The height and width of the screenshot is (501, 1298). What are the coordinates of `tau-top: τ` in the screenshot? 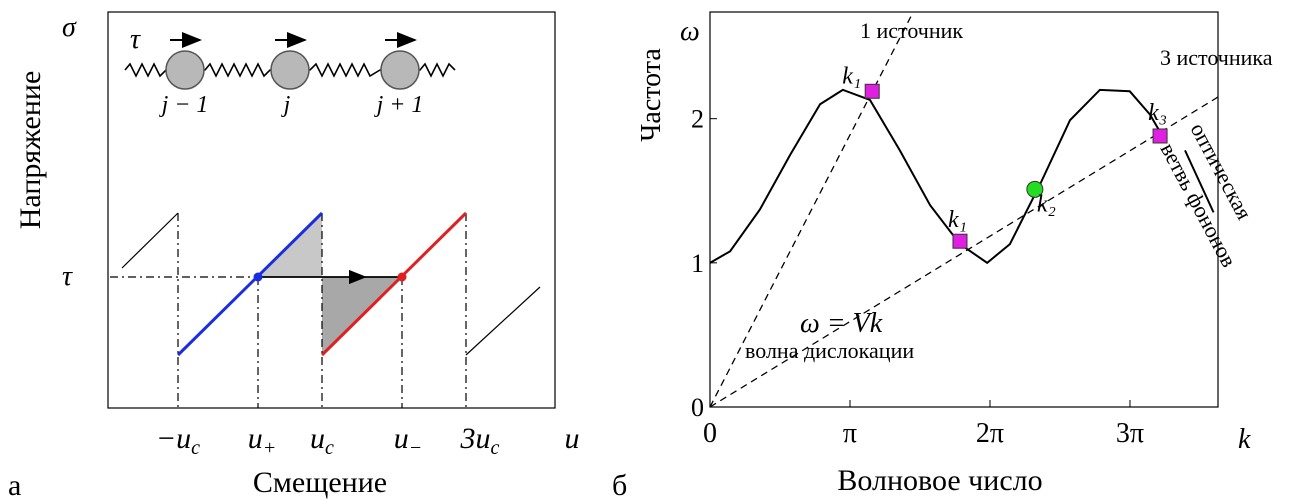 It's located at (135, 39).